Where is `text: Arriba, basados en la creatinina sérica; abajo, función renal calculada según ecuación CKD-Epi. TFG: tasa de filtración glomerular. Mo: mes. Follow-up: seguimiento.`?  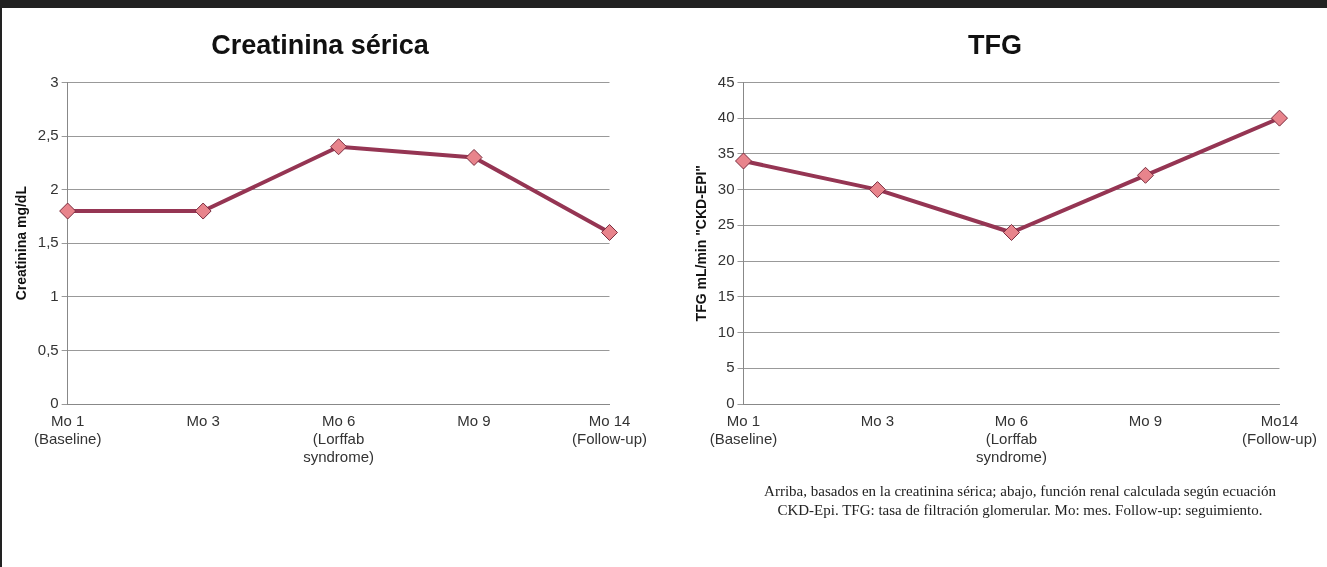
text: Arriba, basados en la creatinina sérica; abajo, función renal calculada según ecuación CKD-Epi. TFG: tasa de filtración glomerular. Mo: mes. Follow-up: seguimiento. is located at coordinates (1020, 501).